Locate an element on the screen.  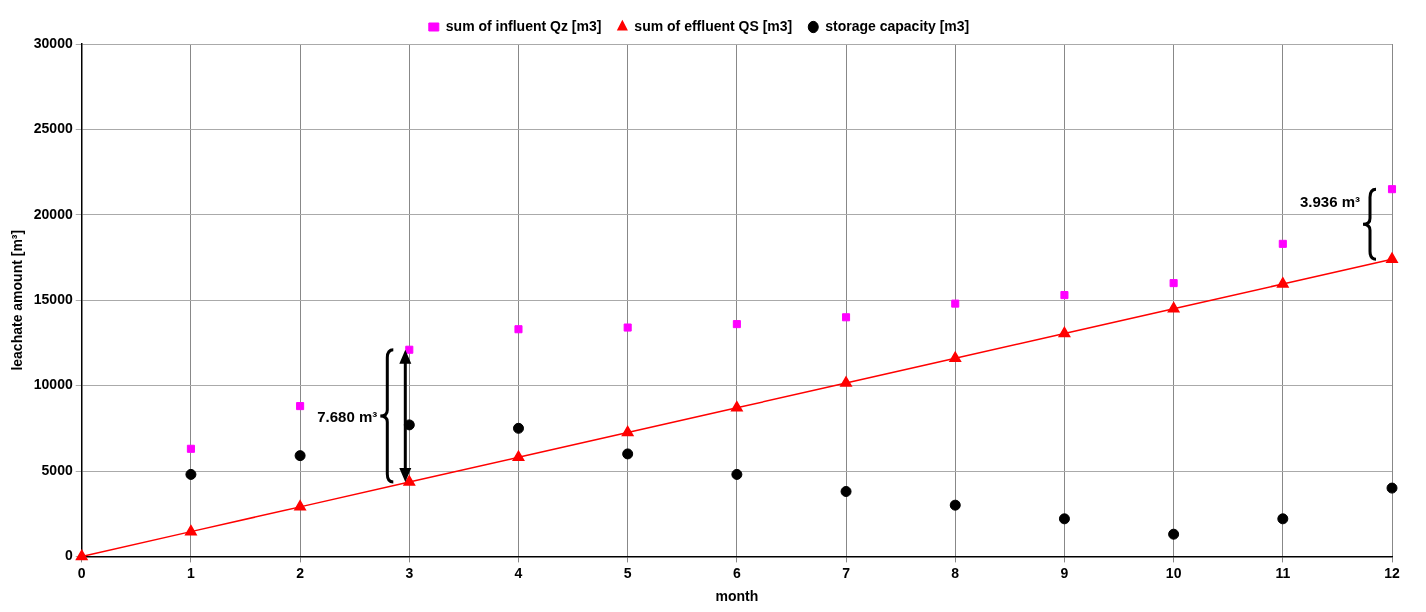
y-tick-label: 30000 is located at coordinates (53, 42).